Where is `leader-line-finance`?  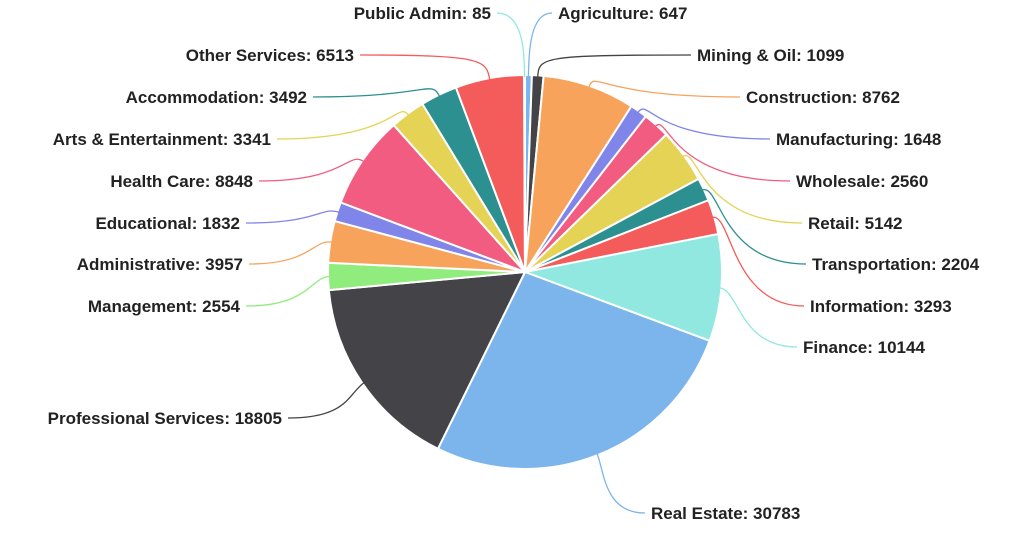 leader-line-finance is located at coordinates (758, 317).